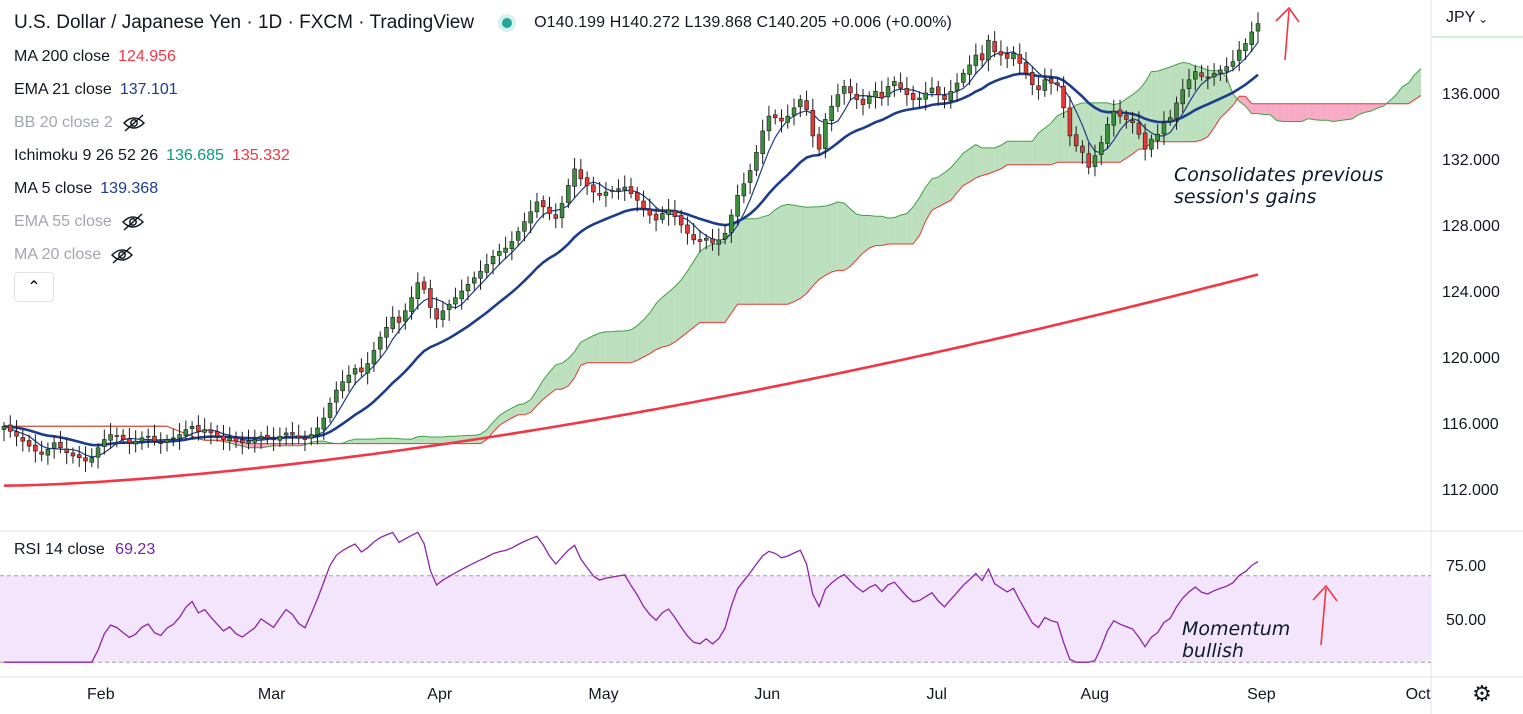 The height and width of the screenshot is (714, 1523). What do you see at coordinates (156, 221) in the screenshot?
I see `legend-row: EMA 55 close` at bounding box center [156, 221].